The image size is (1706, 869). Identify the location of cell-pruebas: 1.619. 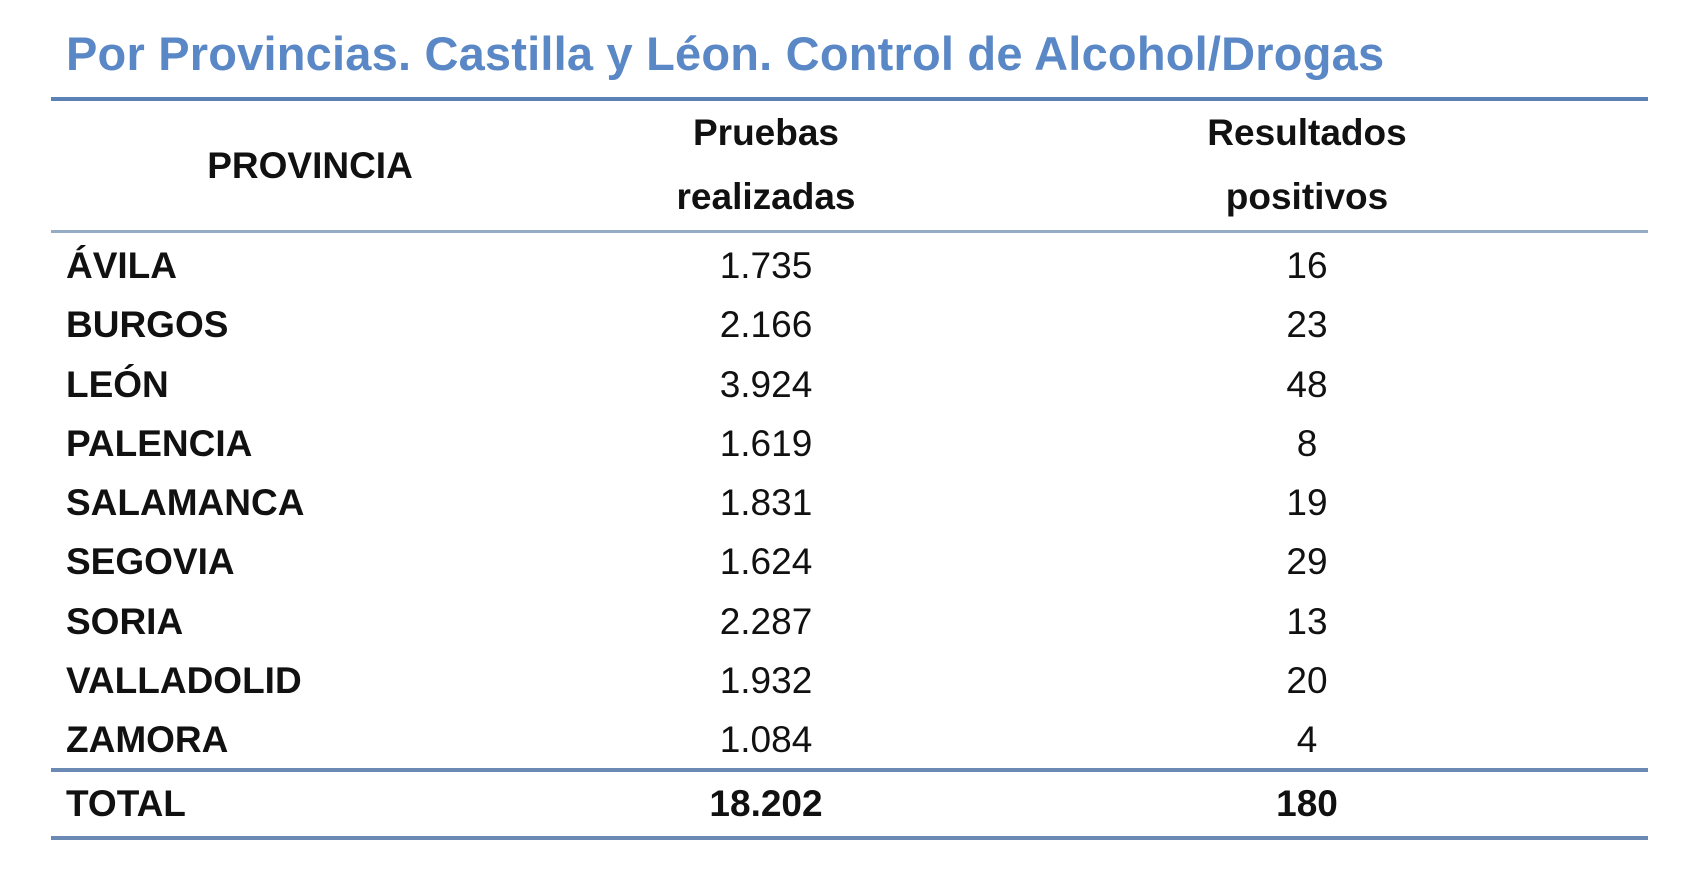
(766, 443).